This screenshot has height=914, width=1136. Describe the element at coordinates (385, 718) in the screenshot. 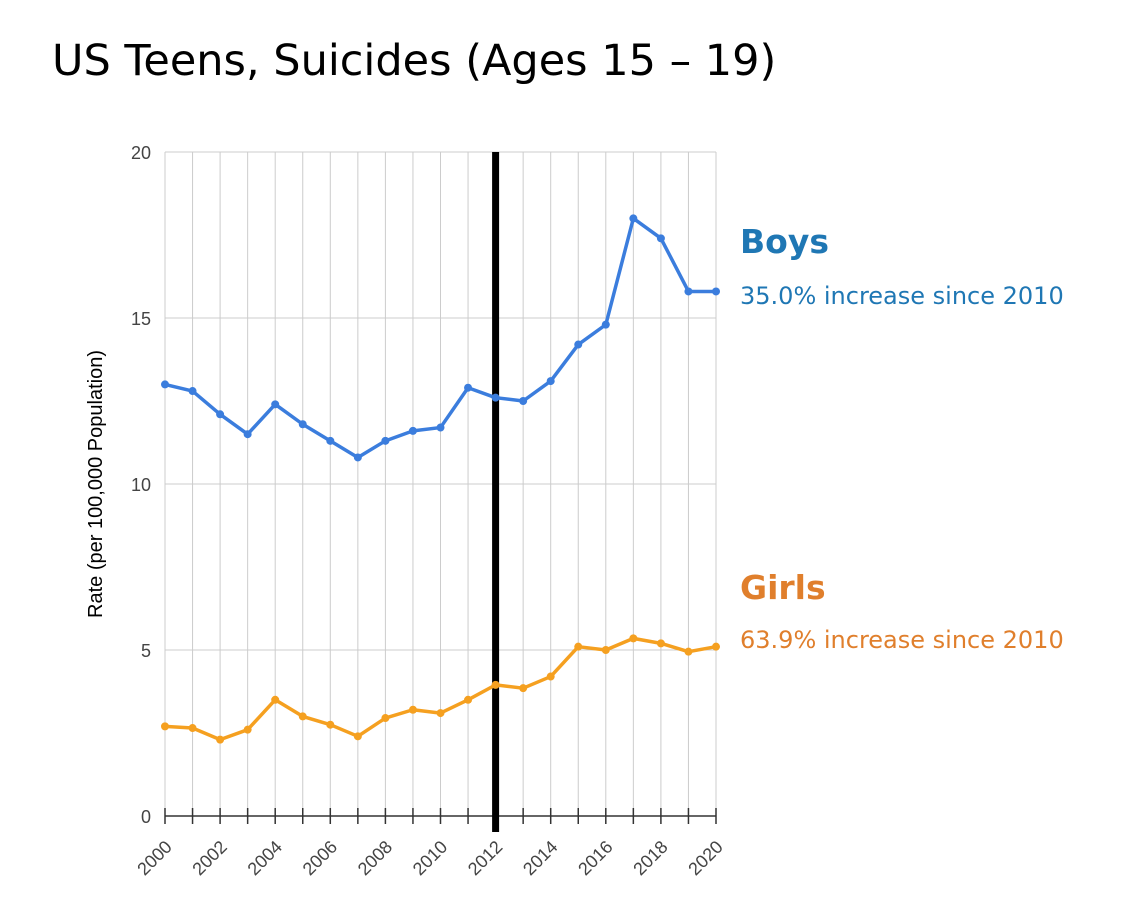

I see `girls-point-2008` at that location.